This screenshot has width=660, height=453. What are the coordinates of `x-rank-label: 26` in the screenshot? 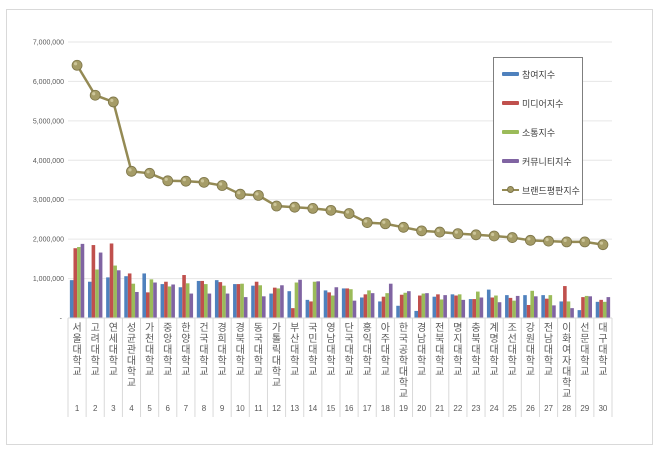 It's located at (530, 408).